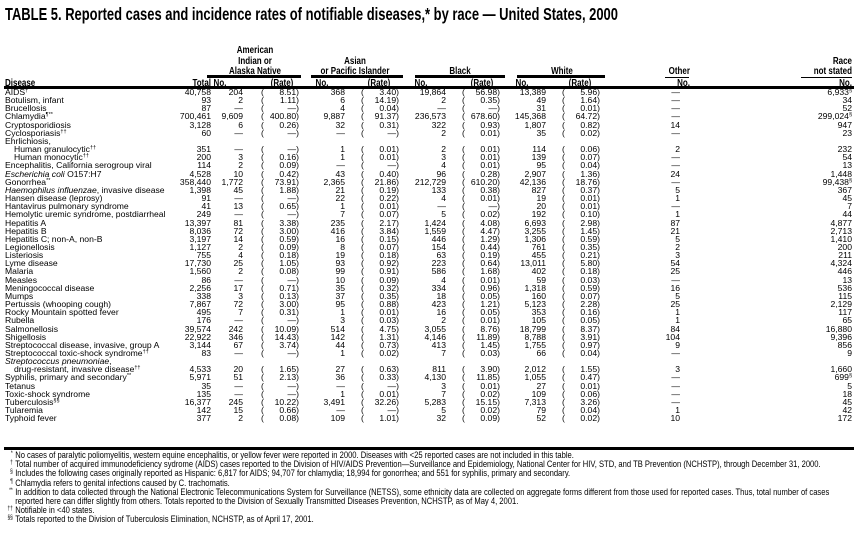  I want to click on count-value: 7,867, so click(200, 304).